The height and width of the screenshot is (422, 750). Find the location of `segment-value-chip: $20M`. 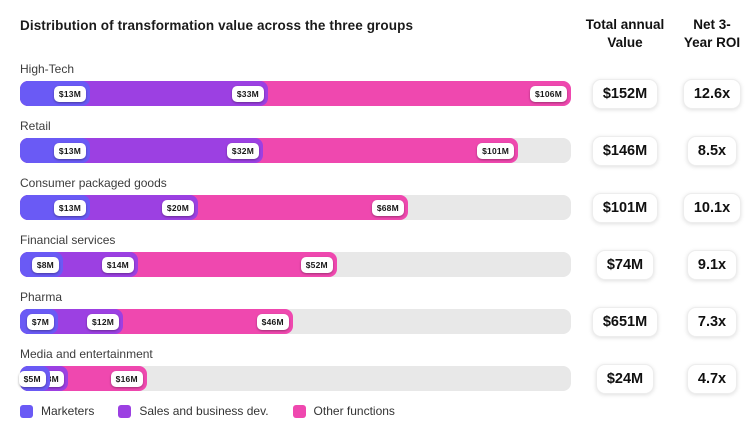

segment-value-chip: $20M is located at coordinates (177, 207).